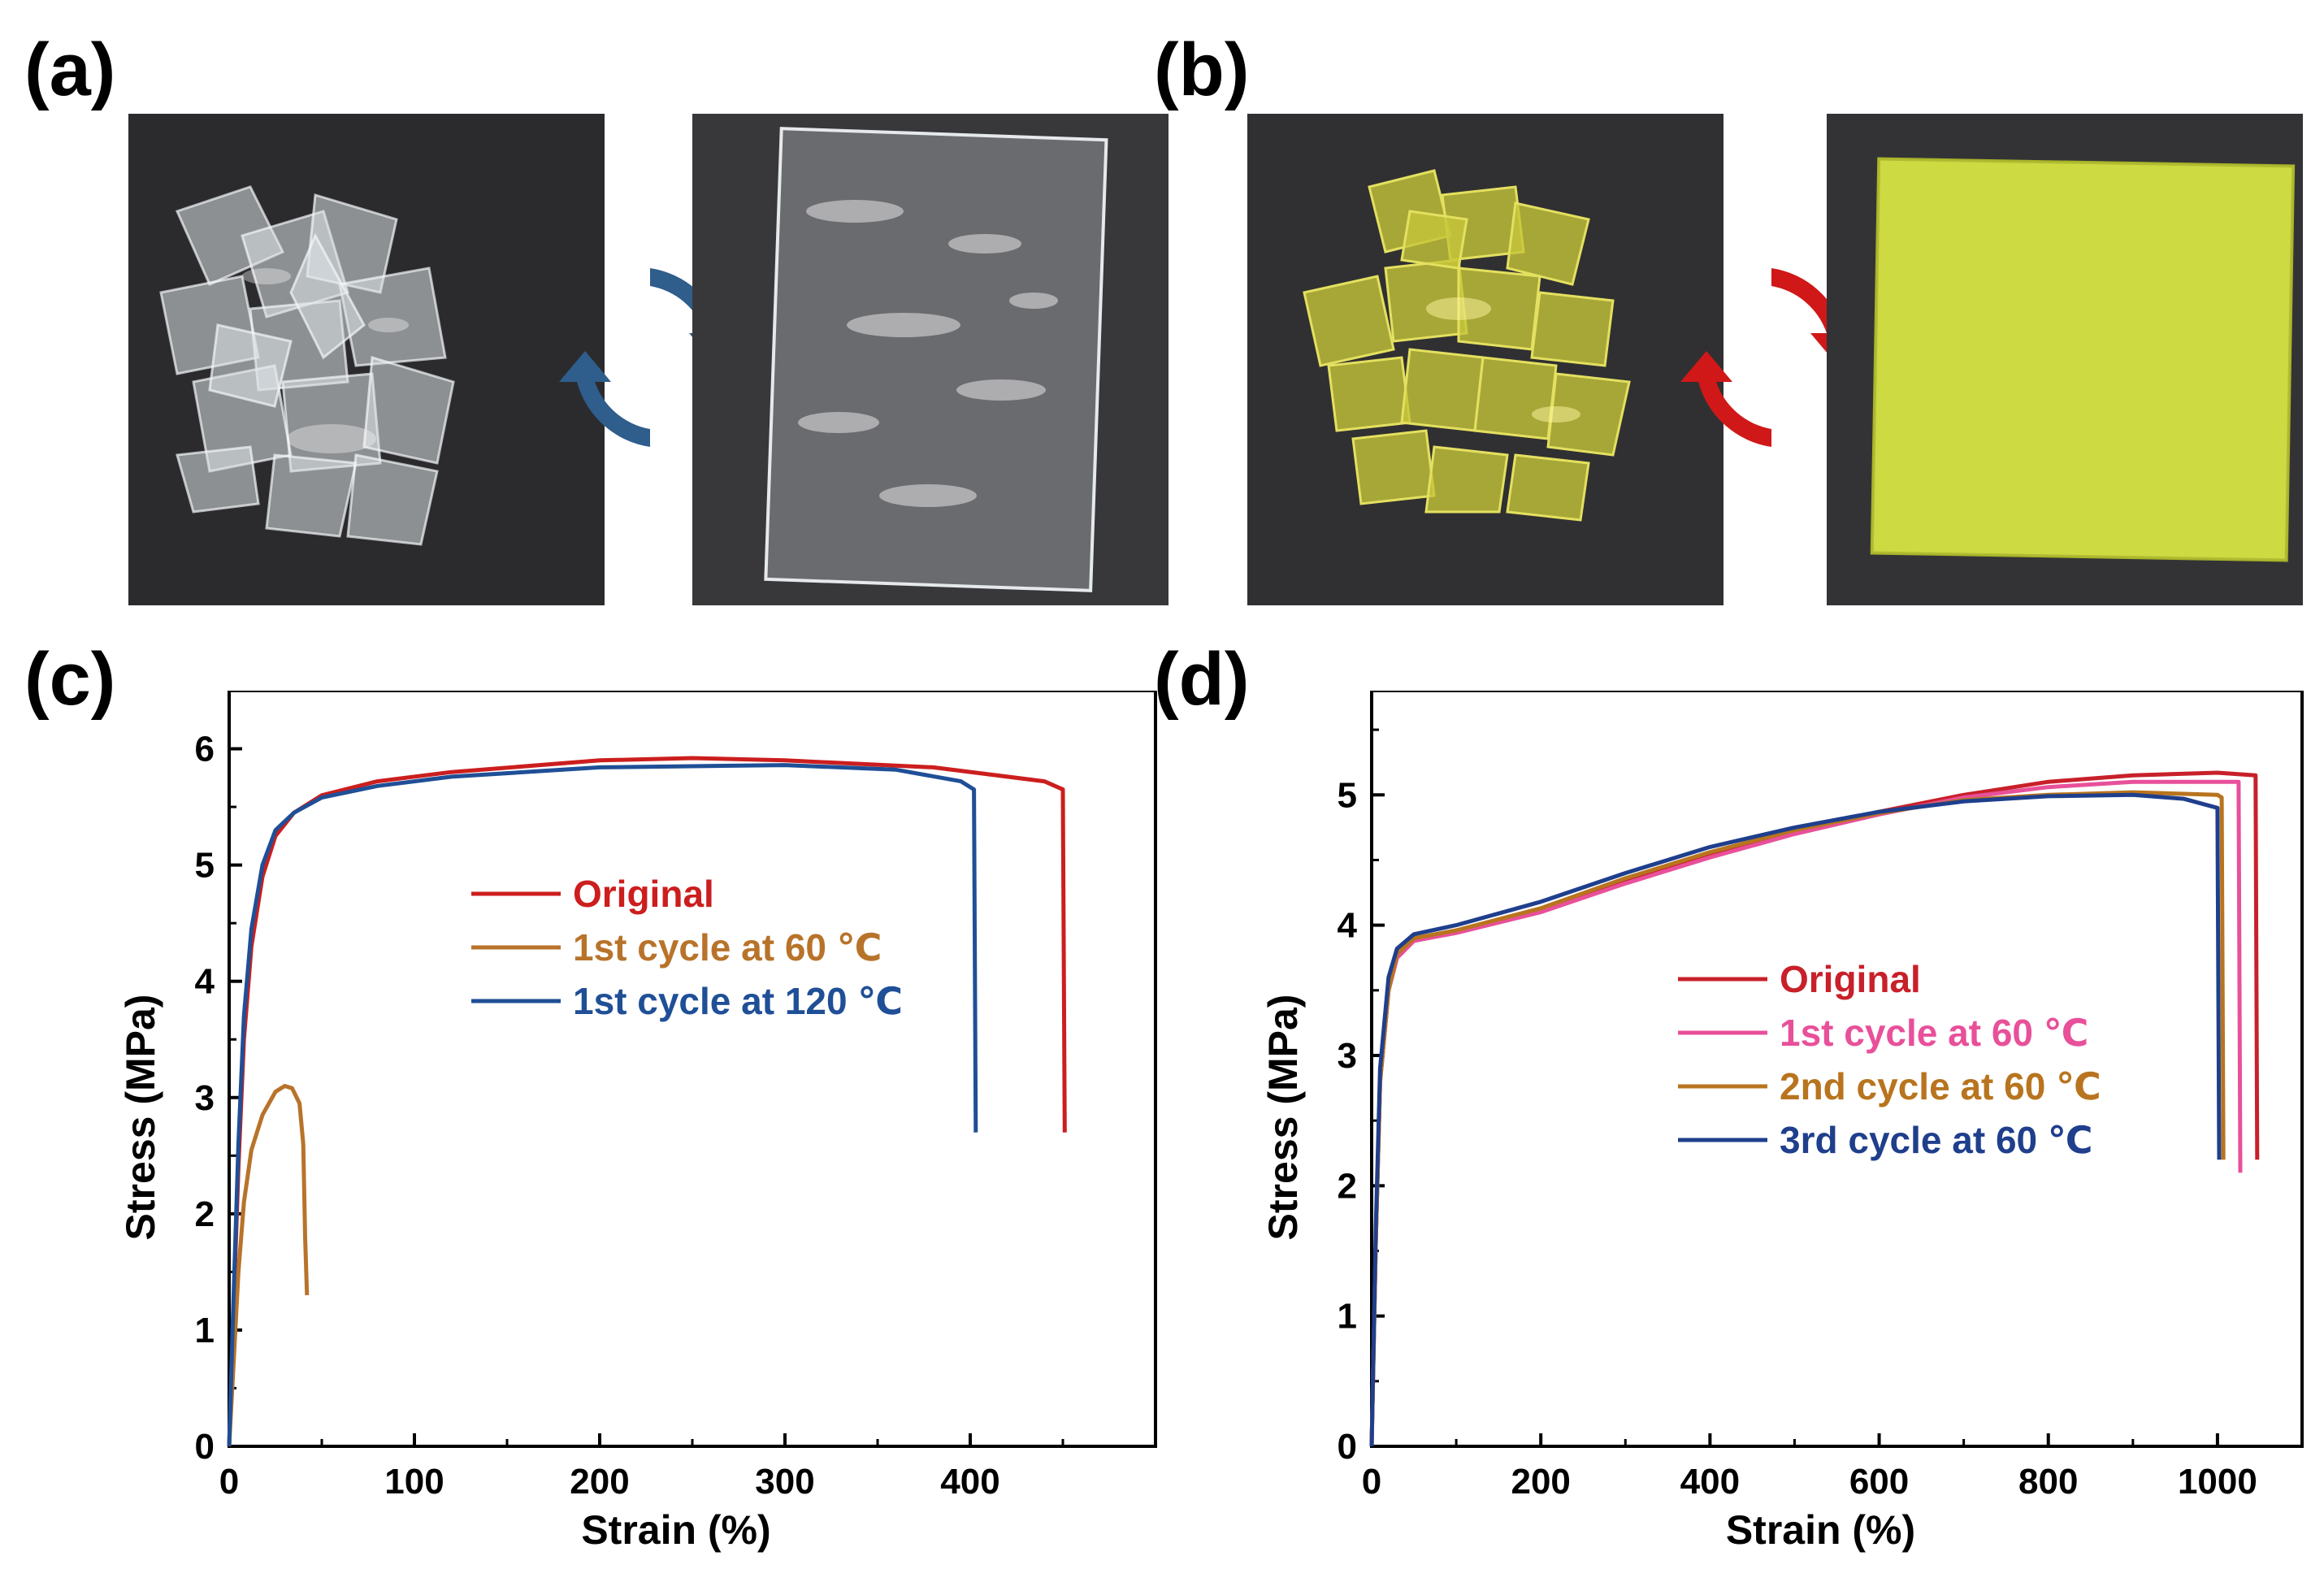  I want to click on panel-label-b: (b), so click(1202, 69).